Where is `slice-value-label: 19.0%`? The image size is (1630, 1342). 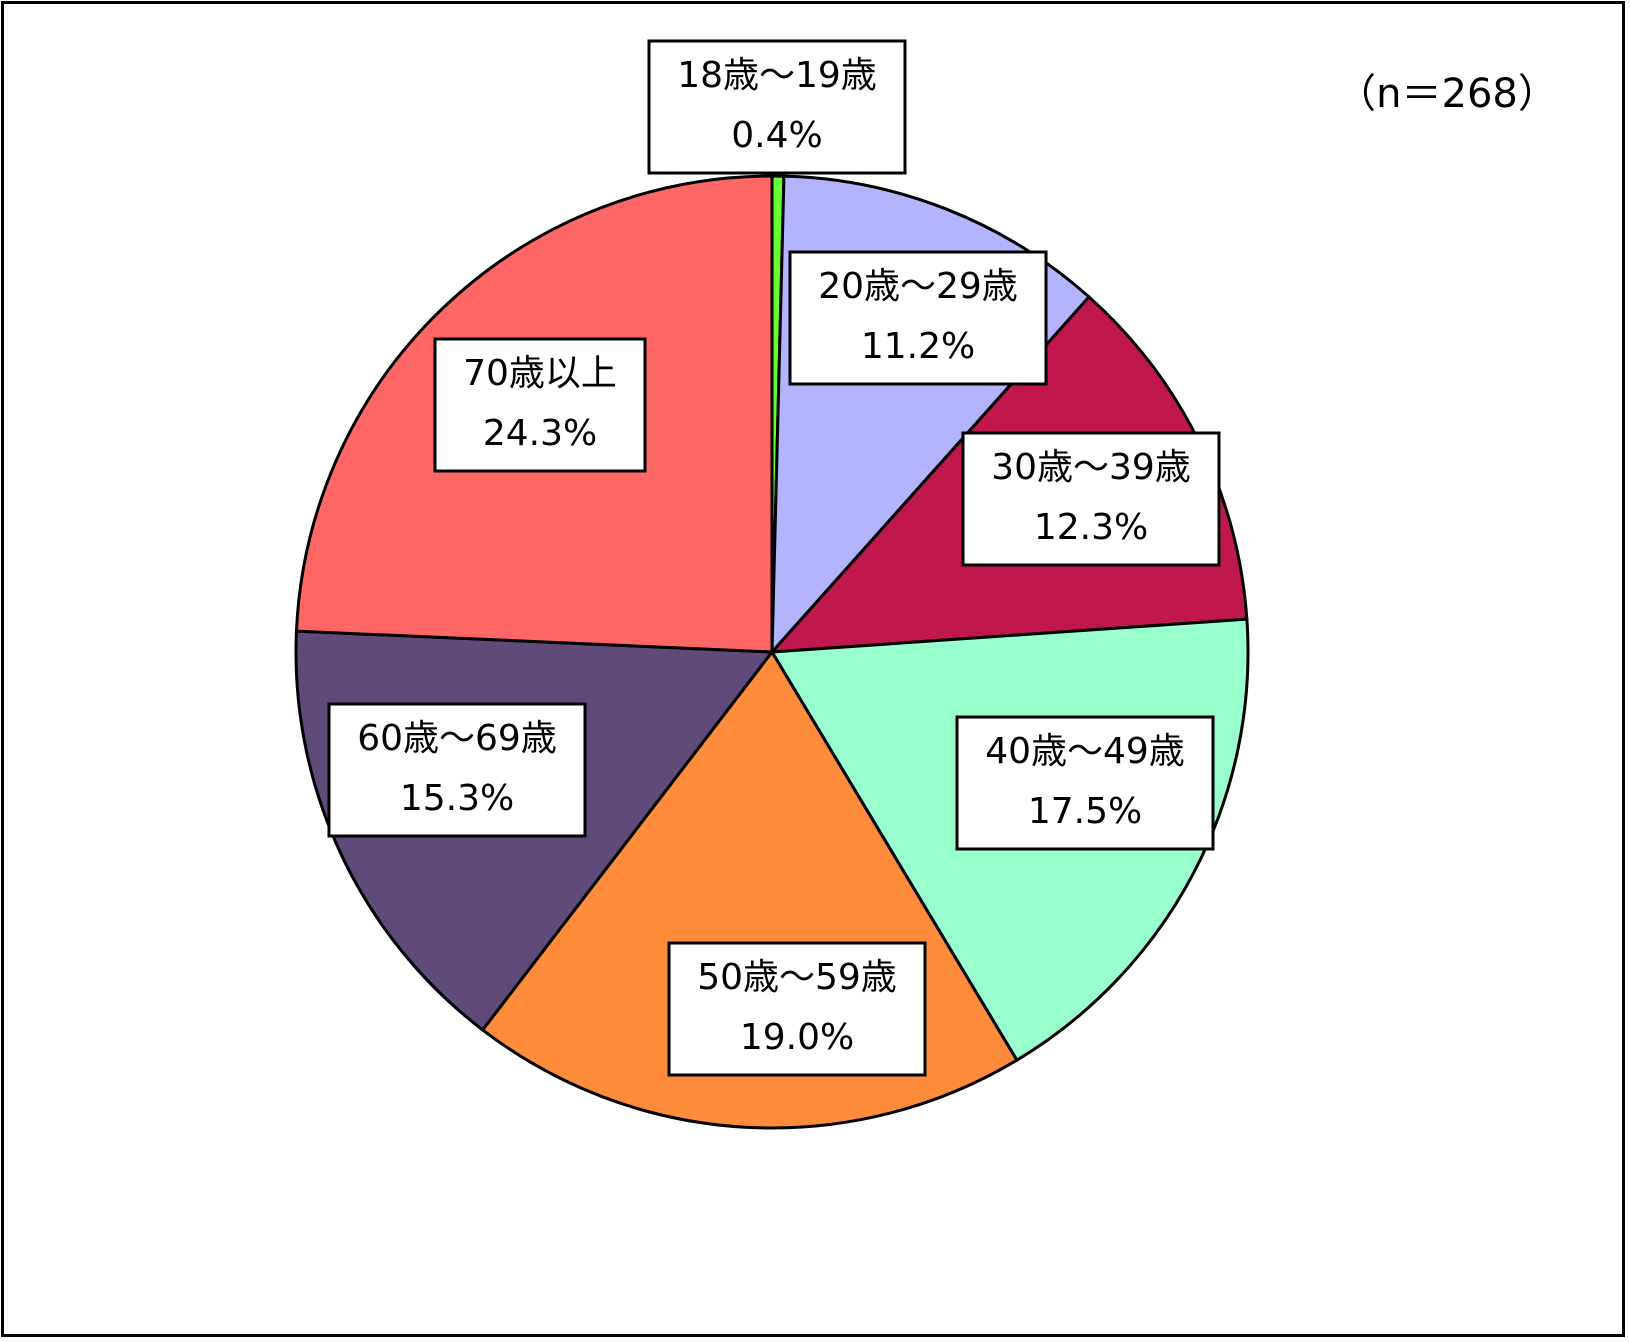
slice-value-label: 19.0% is located at coordinates (797, 1037).